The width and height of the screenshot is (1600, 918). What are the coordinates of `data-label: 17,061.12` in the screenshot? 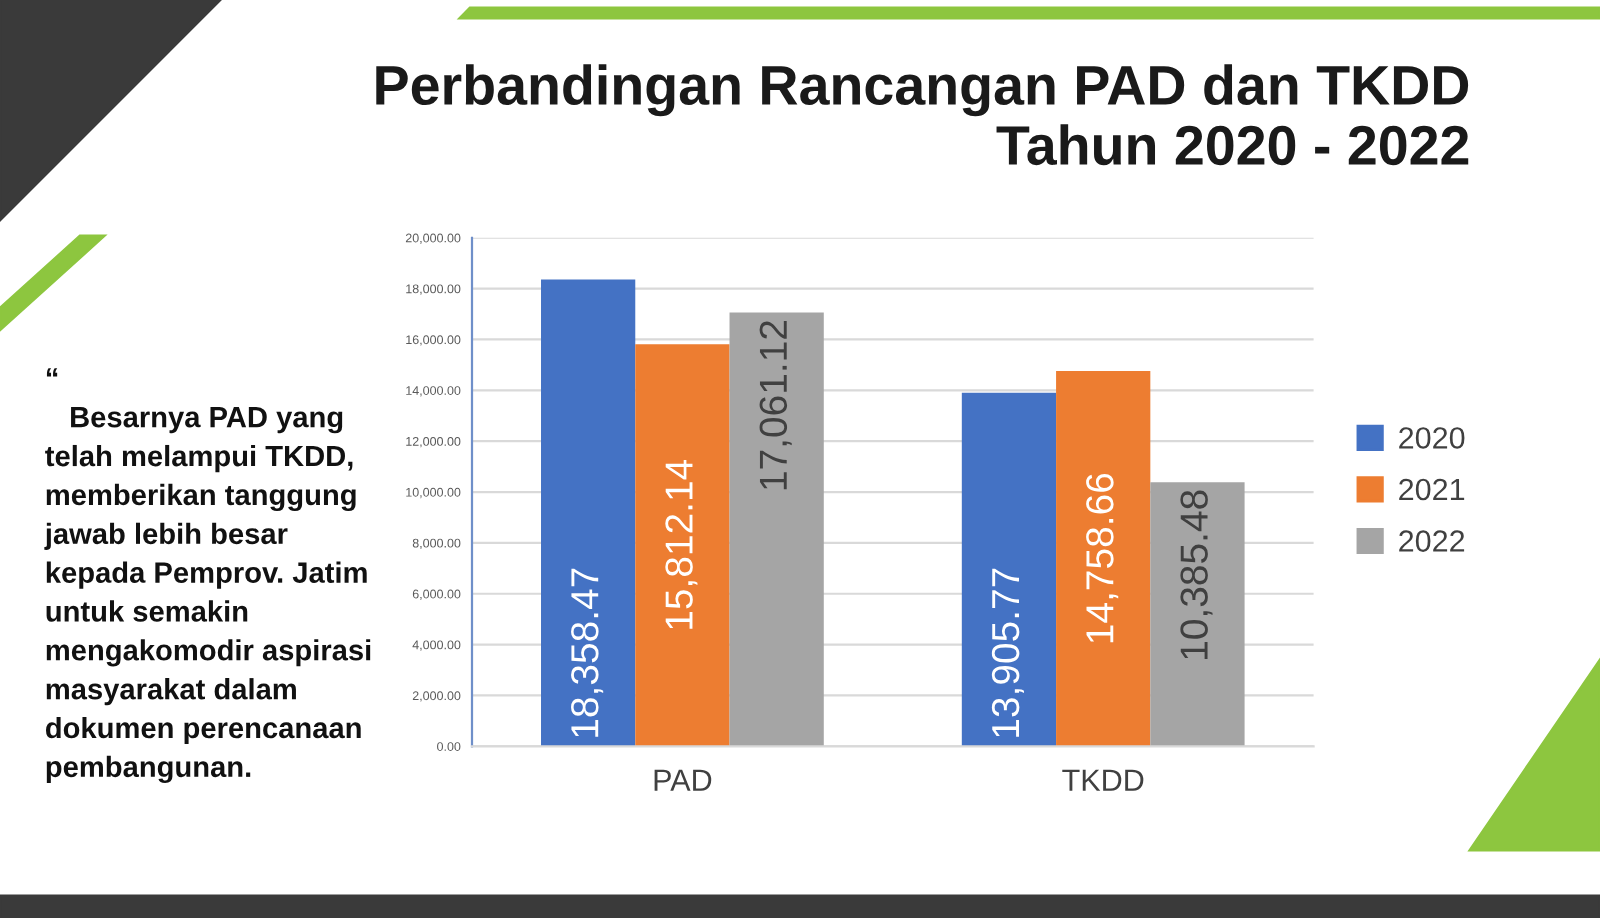 It's located at (775, 405).